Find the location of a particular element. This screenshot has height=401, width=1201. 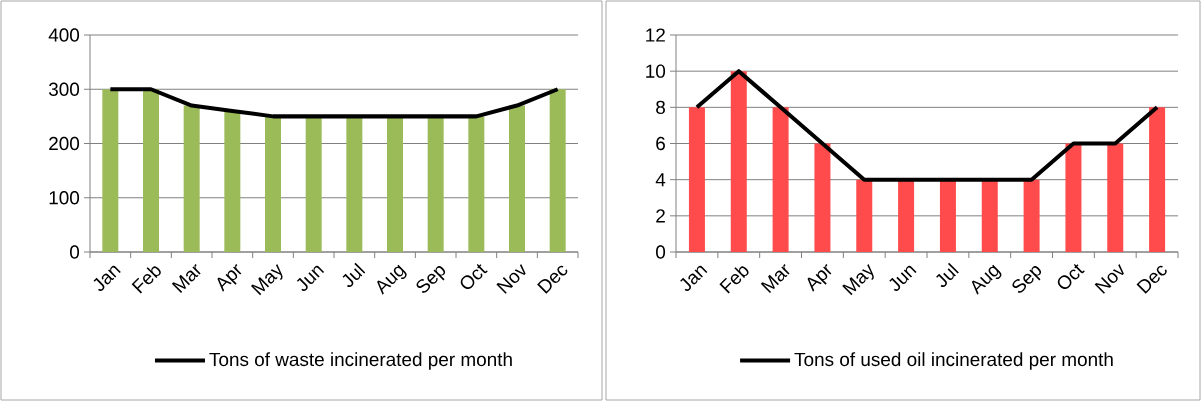

legend-label: Tons of waste incinerated per month is located at coordinates (360, 361).